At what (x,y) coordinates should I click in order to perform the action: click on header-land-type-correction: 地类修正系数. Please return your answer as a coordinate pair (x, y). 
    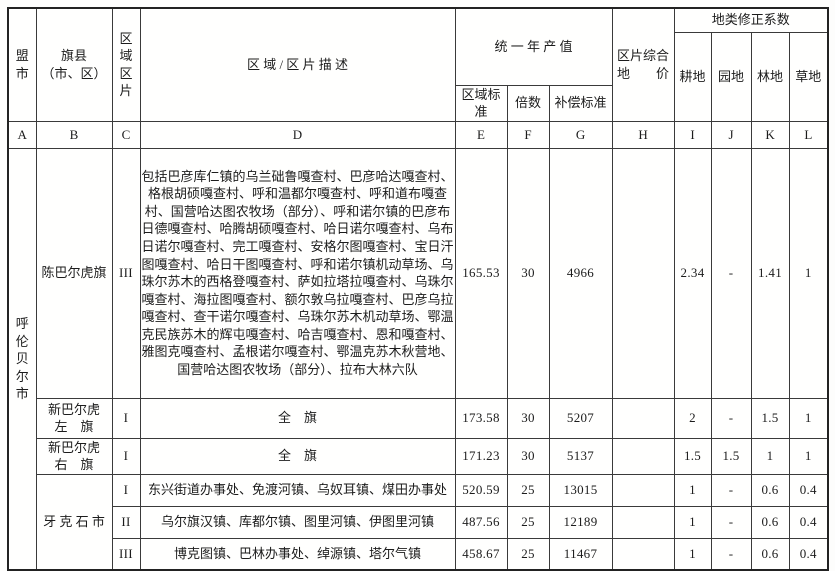
    Looking at the image, I should click on (751, 20).